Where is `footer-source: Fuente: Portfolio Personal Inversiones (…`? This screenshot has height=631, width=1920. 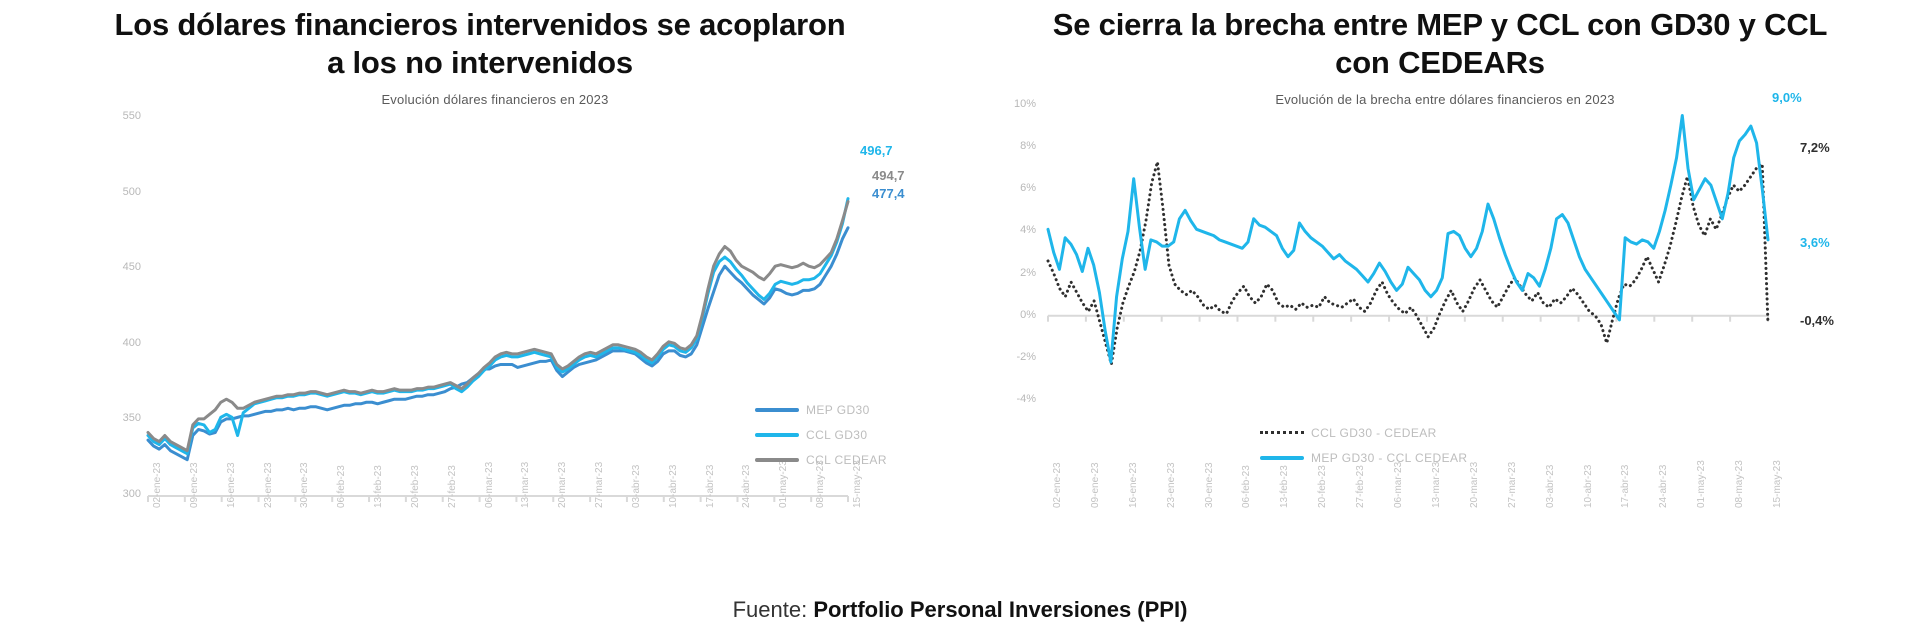
footer-source: Fuente: Portfolio Personal Inversiones (… is located at coordinates (960, 610).